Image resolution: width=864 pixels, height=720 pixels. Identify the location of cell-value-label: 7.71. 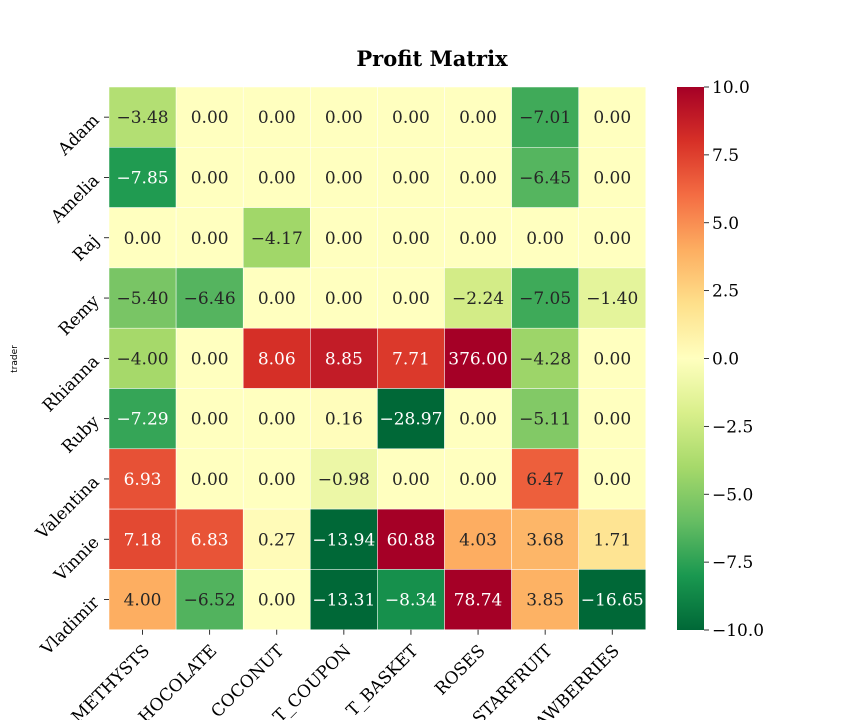
(411, 359).